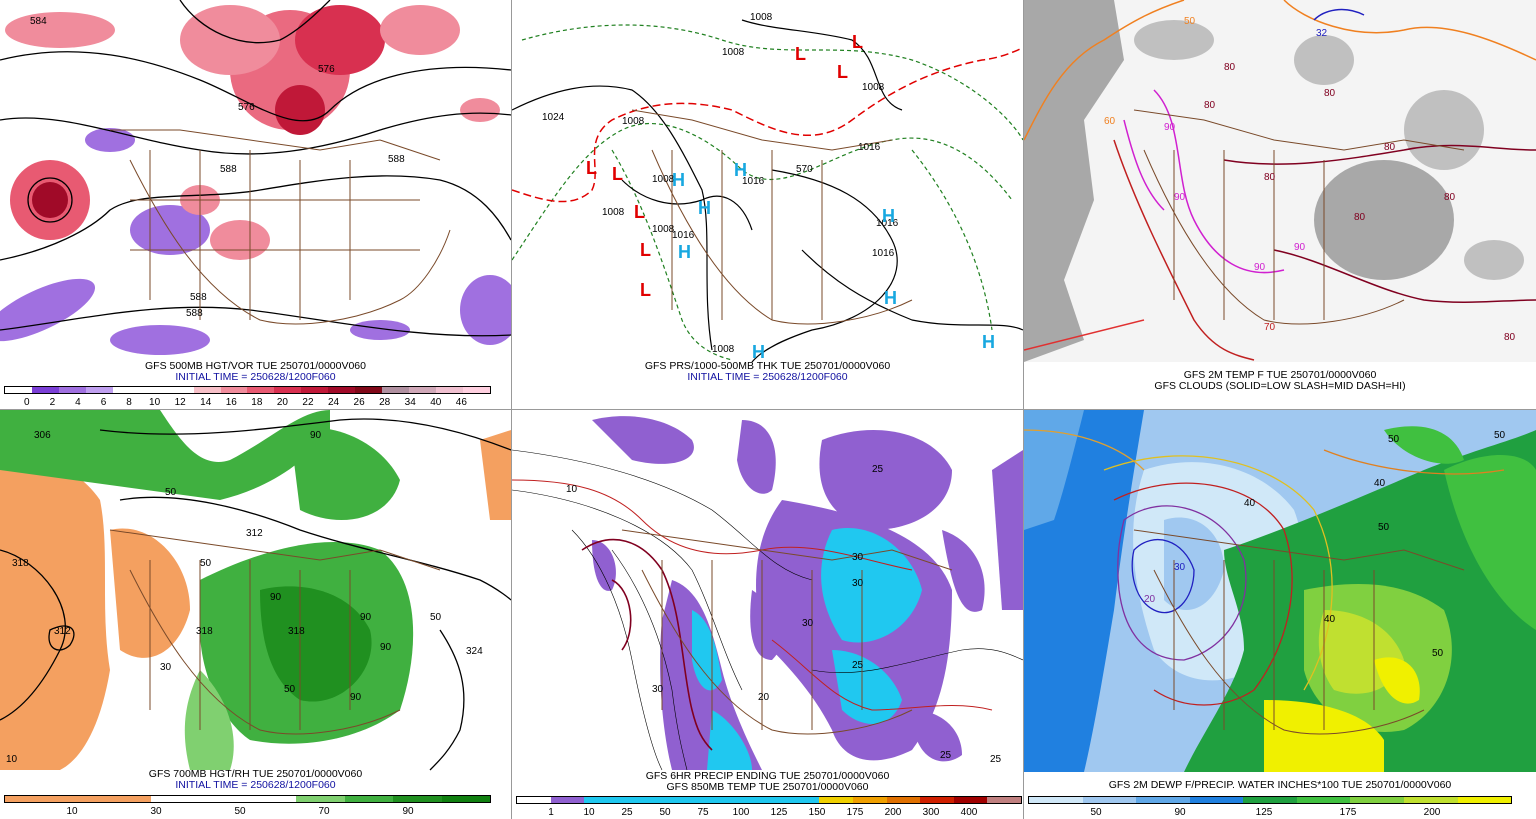 This screenshot has width=1536, height=819. I want to click on map-2m-temp: 80 80 80 80 80 80 80 80 90 90 90 90 70 60 50 32, so click(1280, 181).